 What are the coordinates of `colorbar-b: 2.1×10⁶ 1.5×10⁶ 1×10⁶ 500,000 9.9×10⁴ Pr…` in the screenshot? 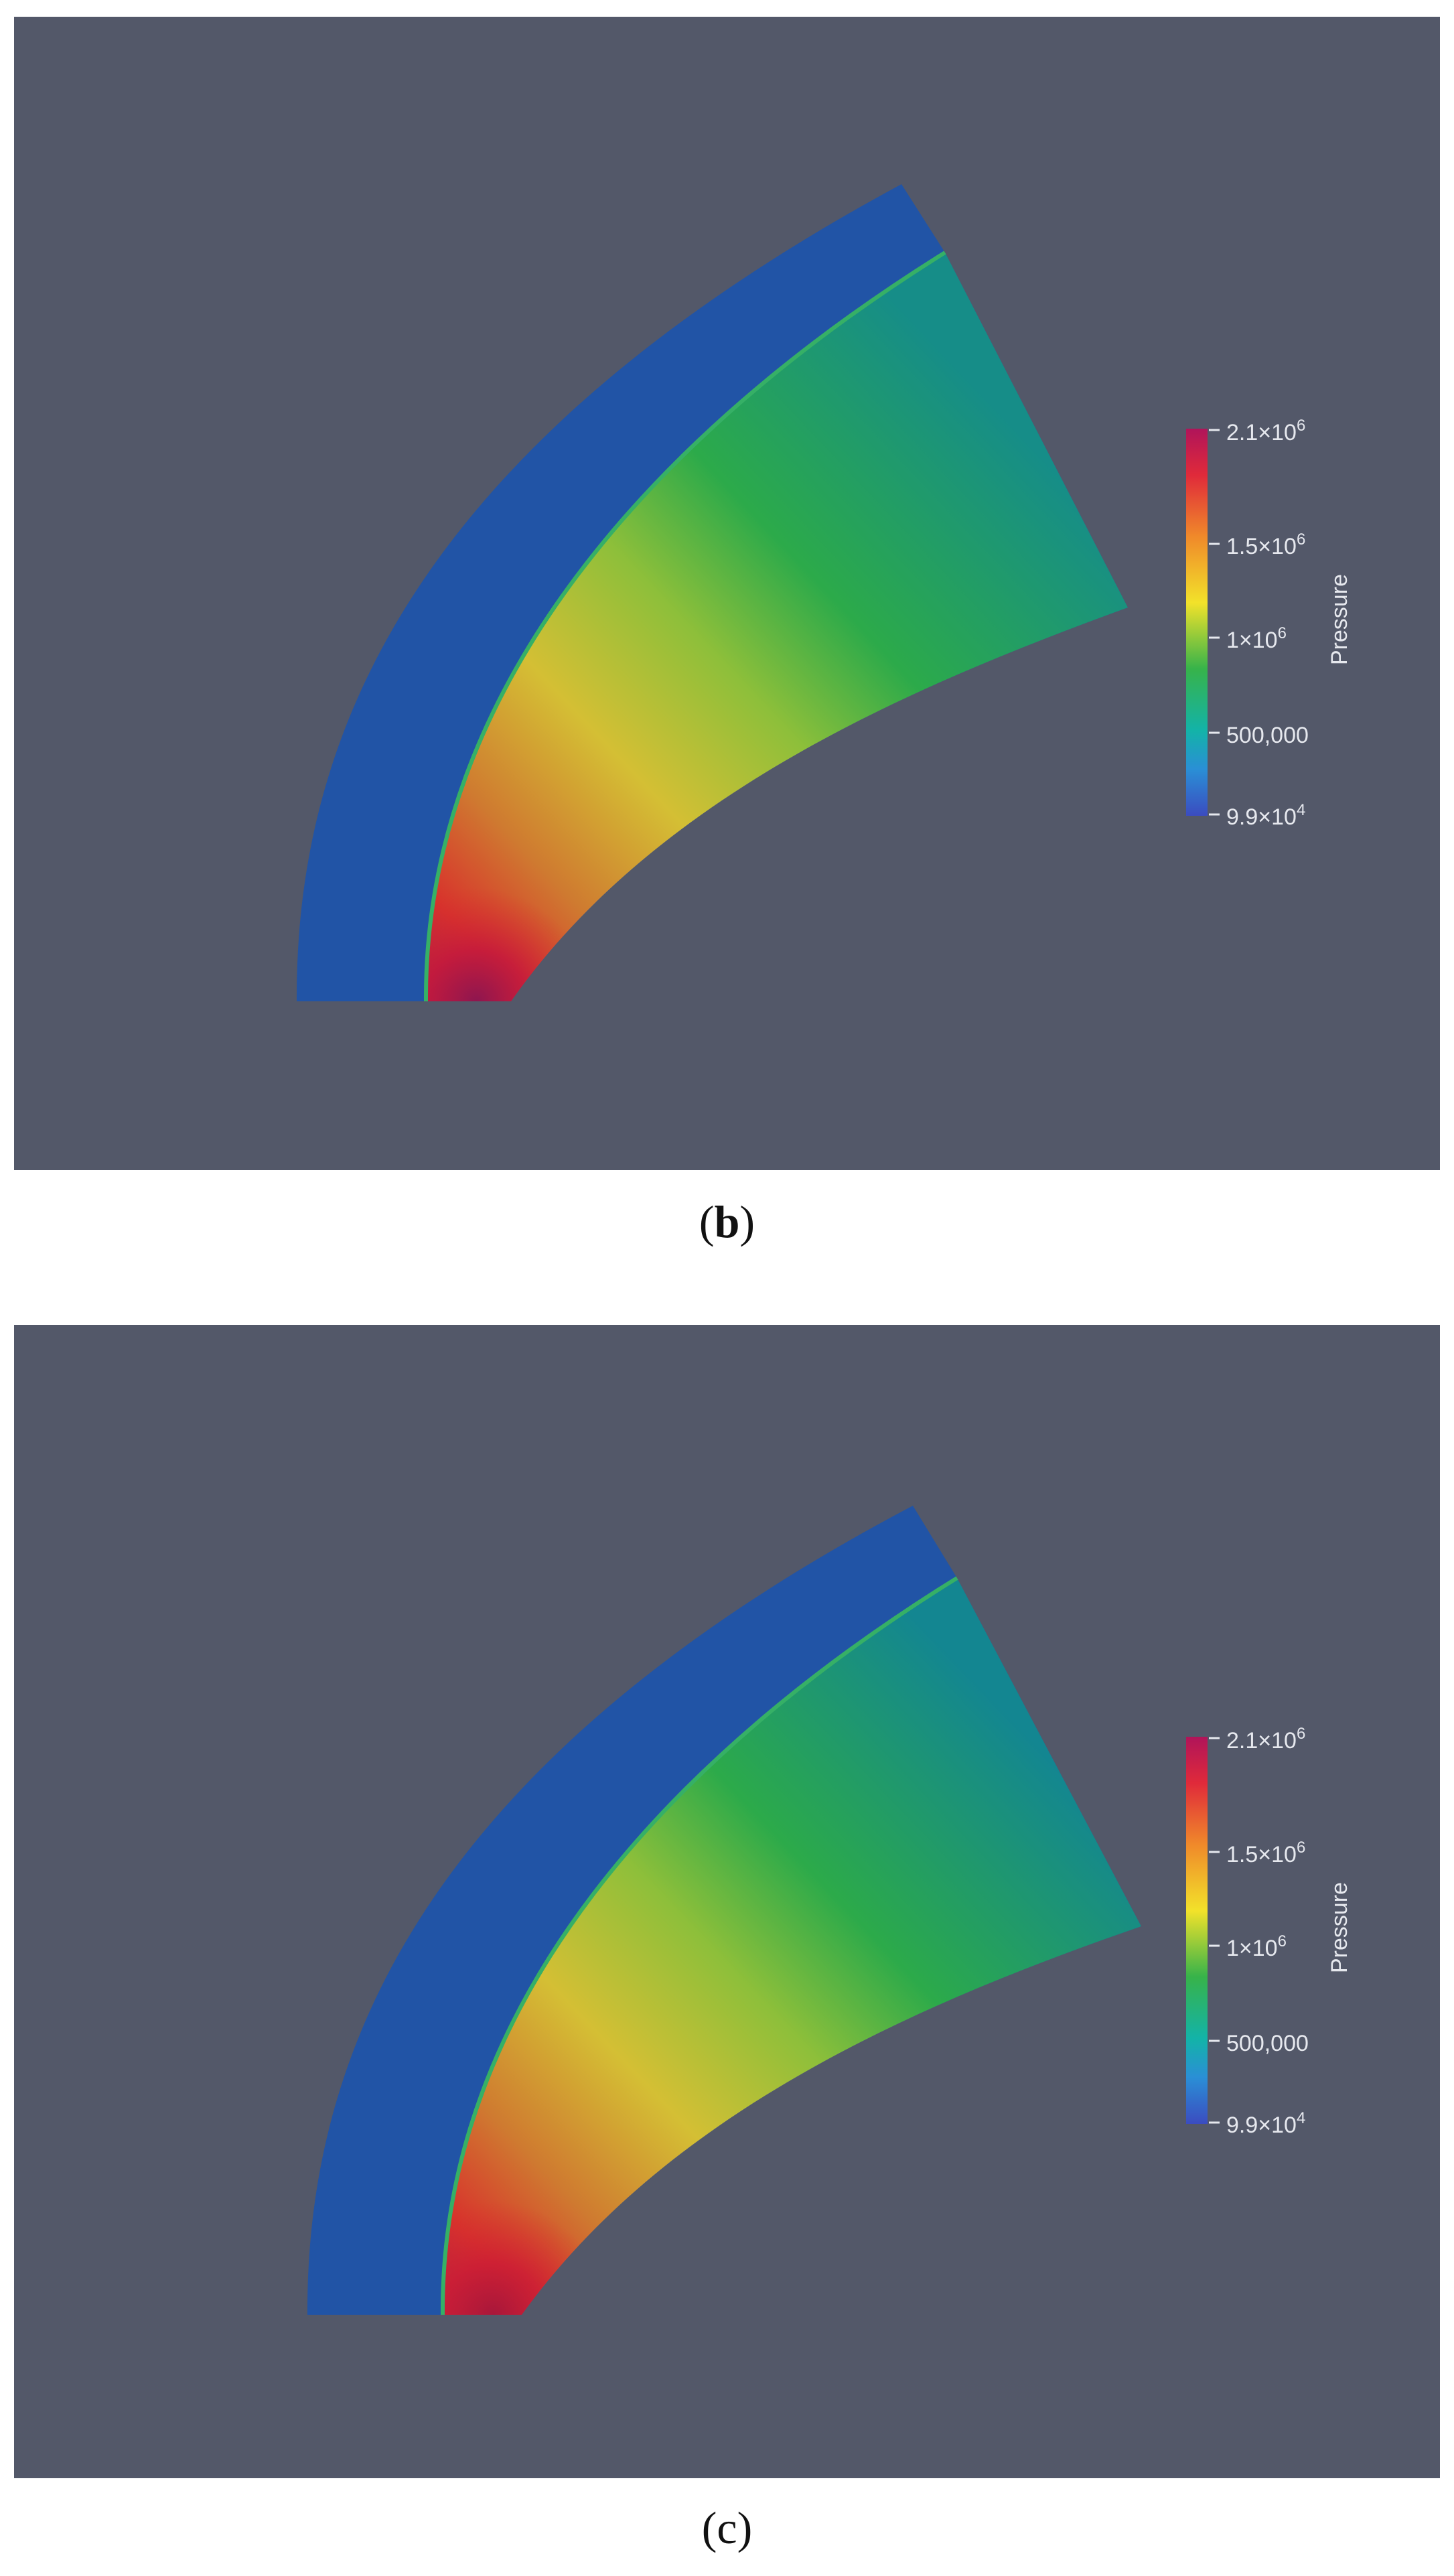 It's located at (1269, 623).